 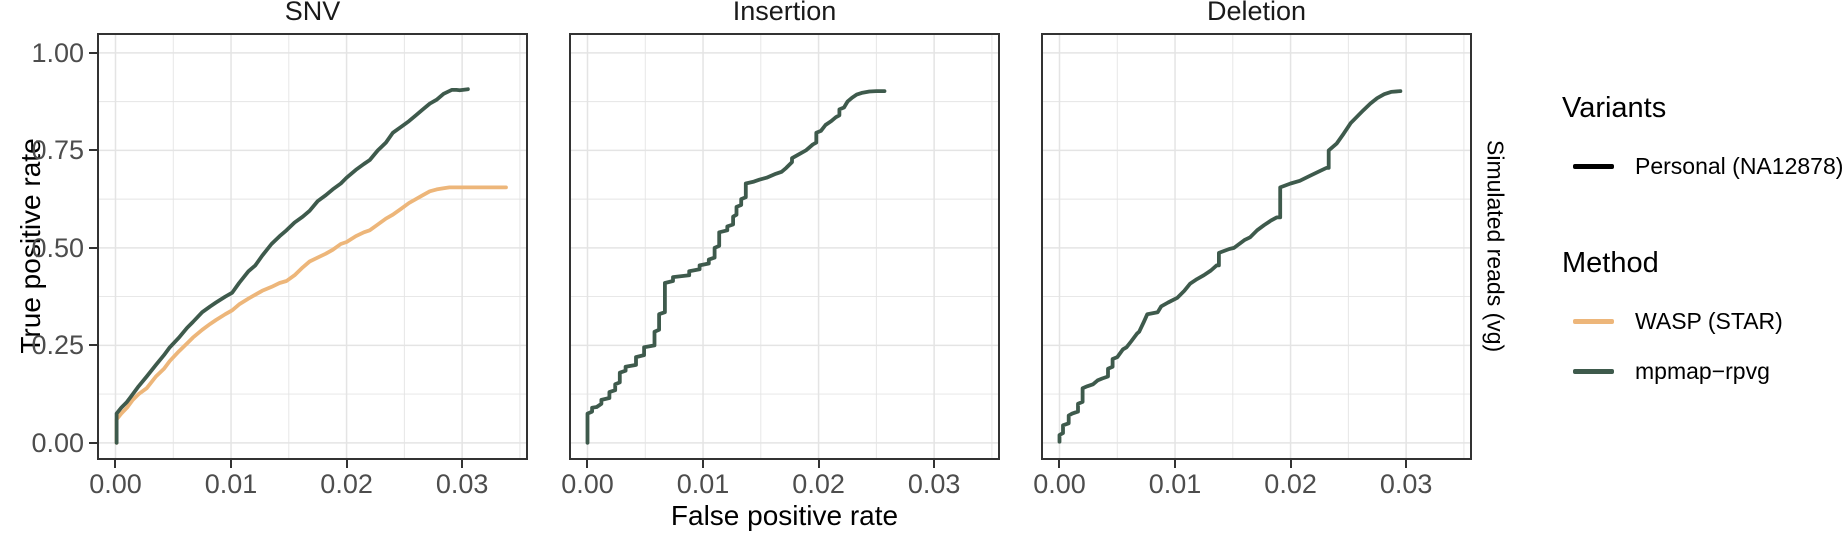 I want to click on legend-item-wasp: WASP (STAR), so click(x=1672, y=321).